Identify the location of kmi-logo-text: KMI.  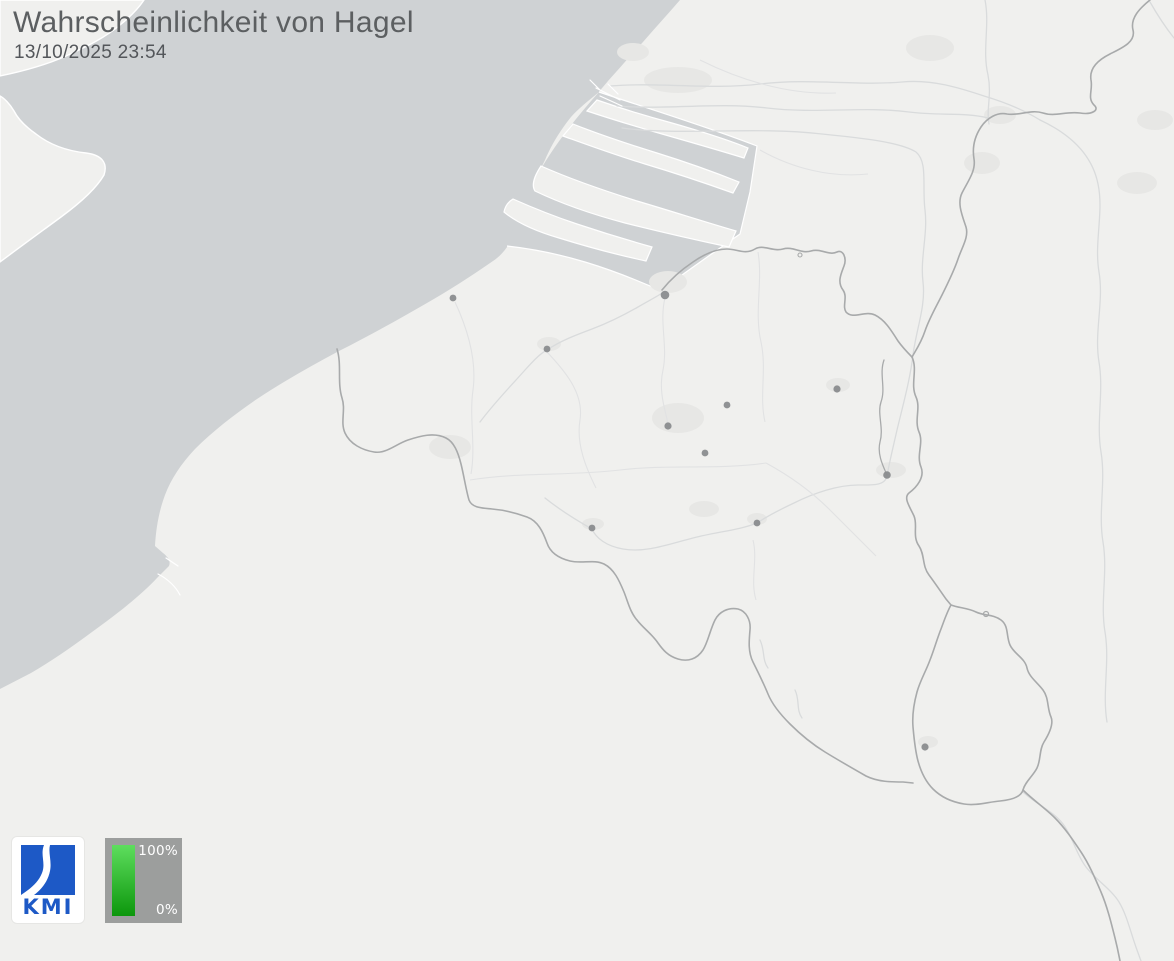
(48, 907).